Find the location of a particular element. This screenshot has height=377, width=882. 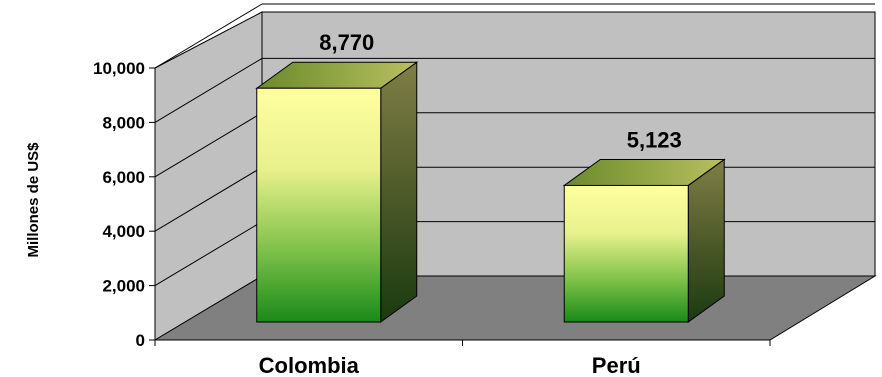

bar-colombia is located at coordinates (337, 192).